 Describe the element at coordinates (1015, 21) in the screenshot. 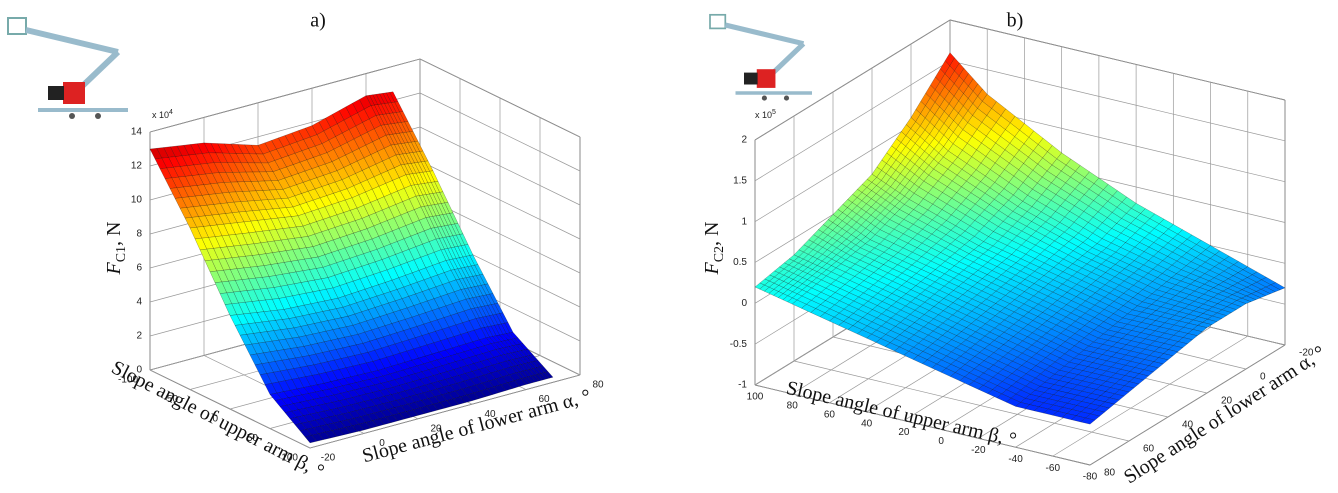

I see `panel-label: b)` at that location.